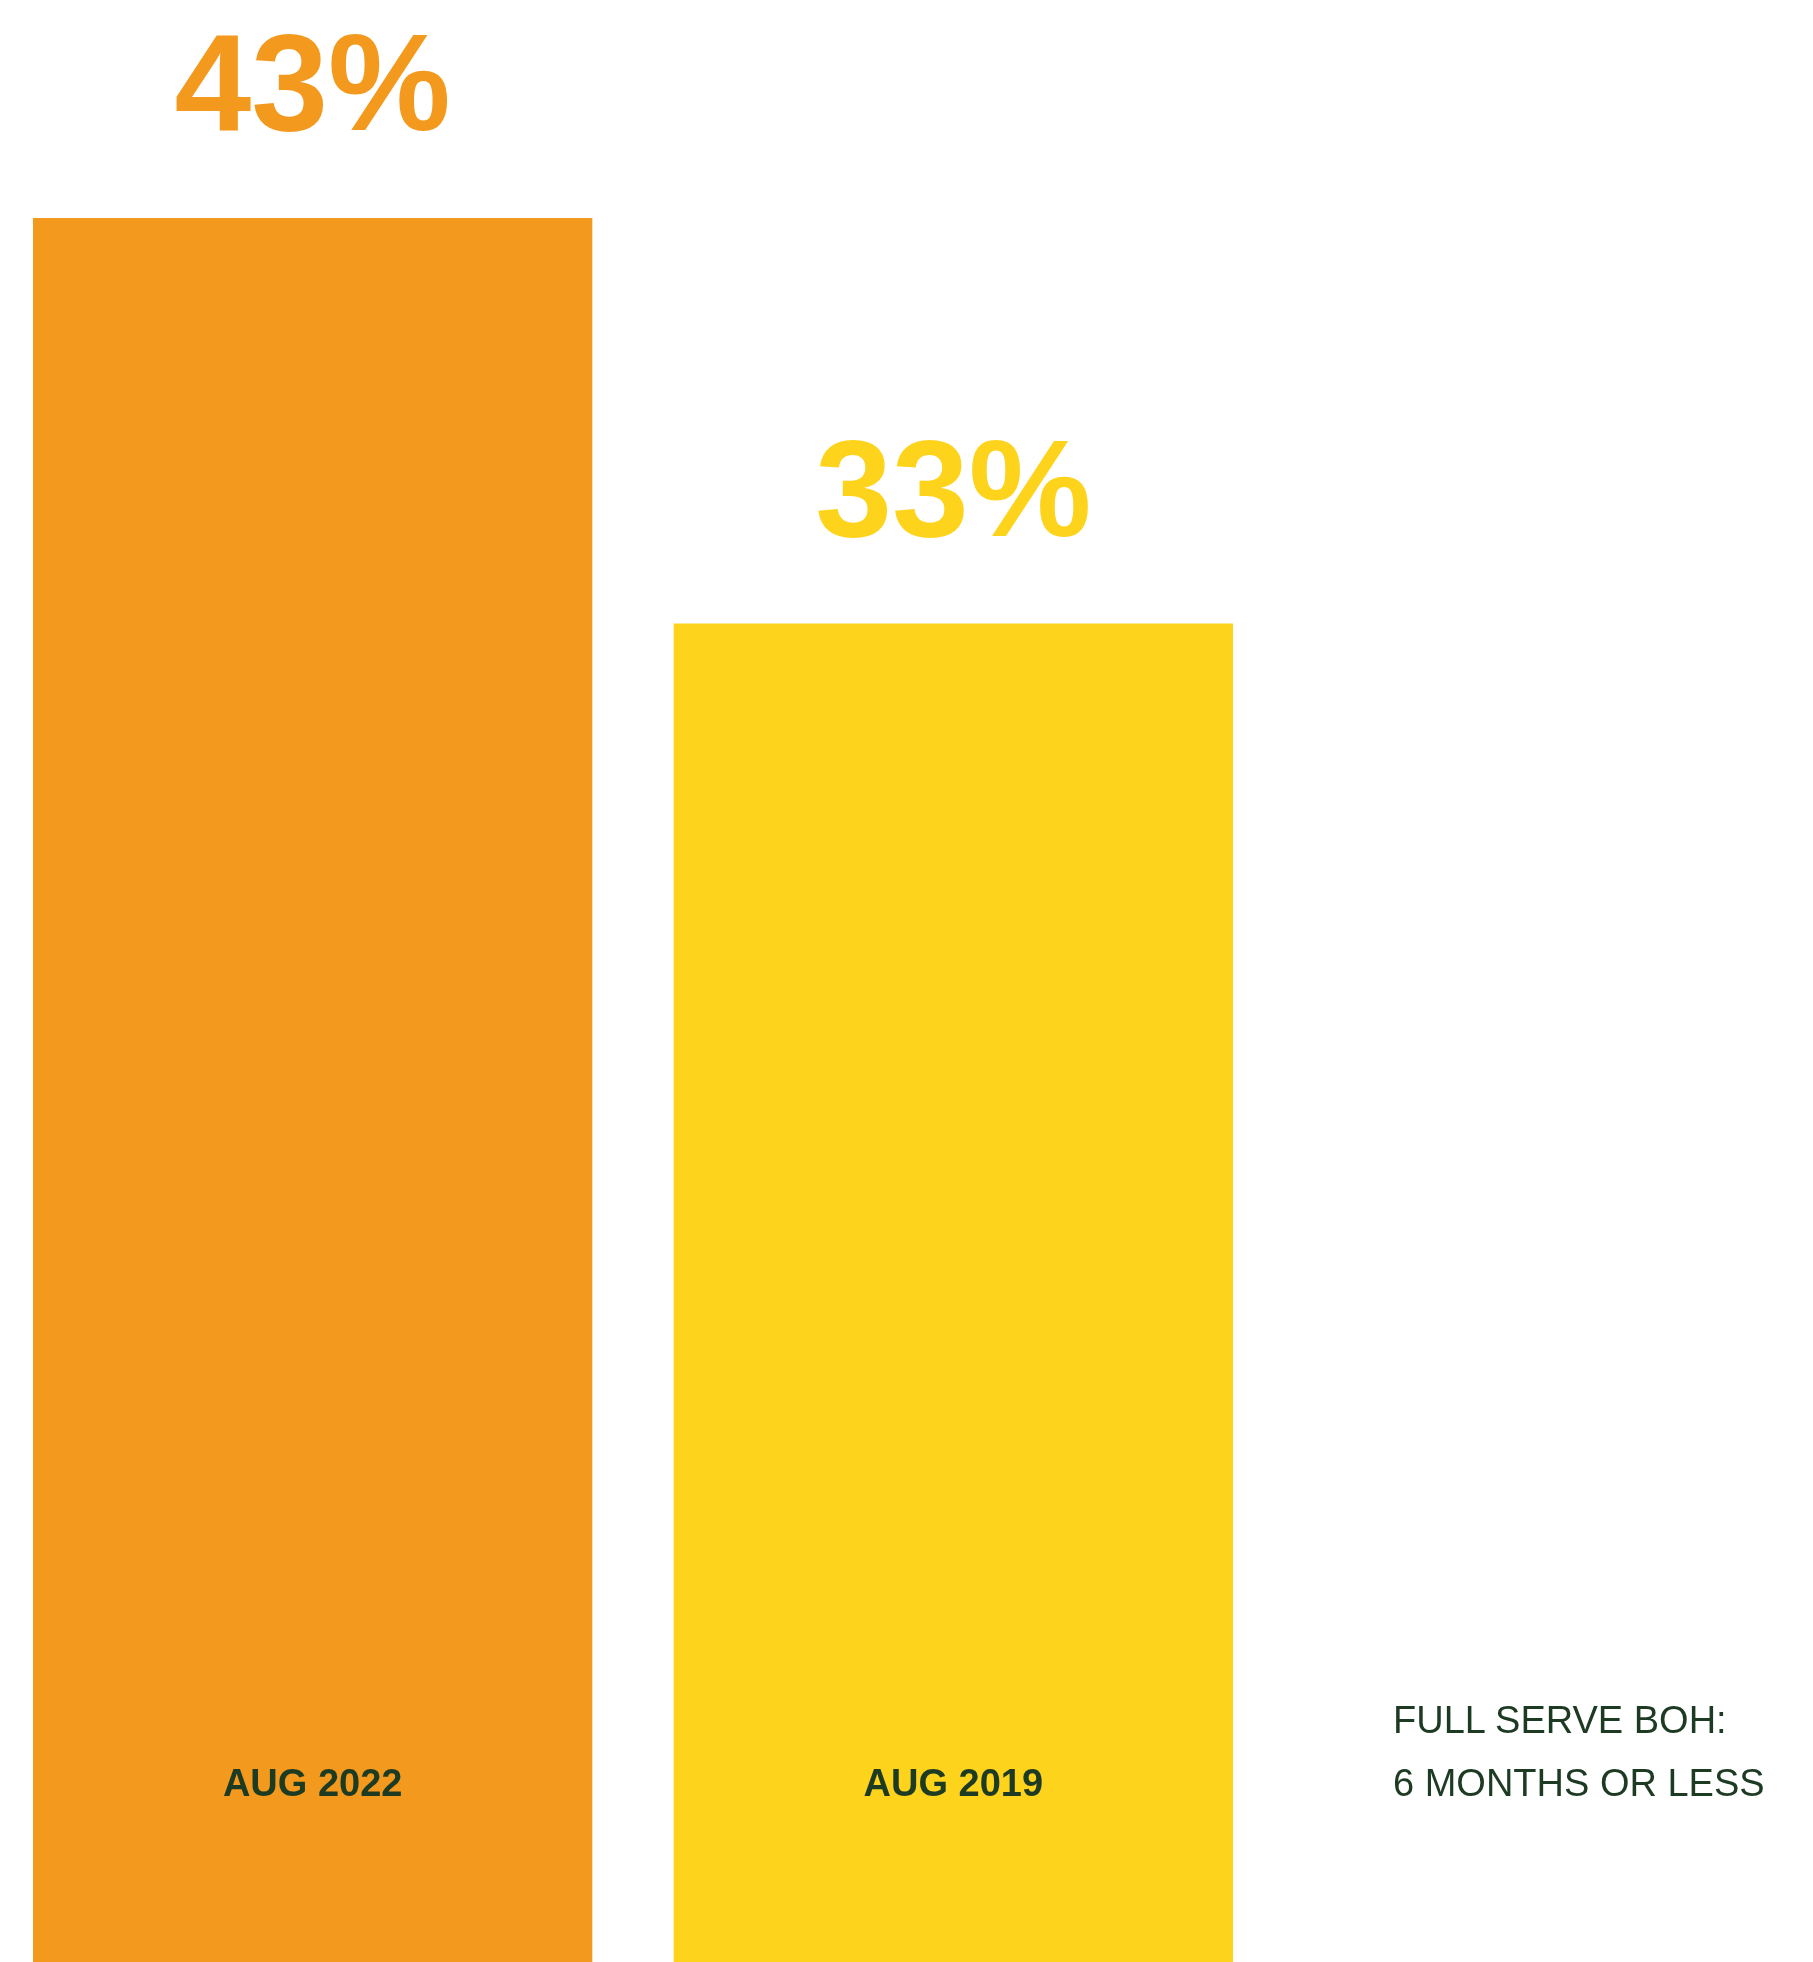 The image size is (1813, 1962). What do you see at coordinates (953, 487) in the screenshot?
I see `data-label: 33%` at bounding box center [953, 487].